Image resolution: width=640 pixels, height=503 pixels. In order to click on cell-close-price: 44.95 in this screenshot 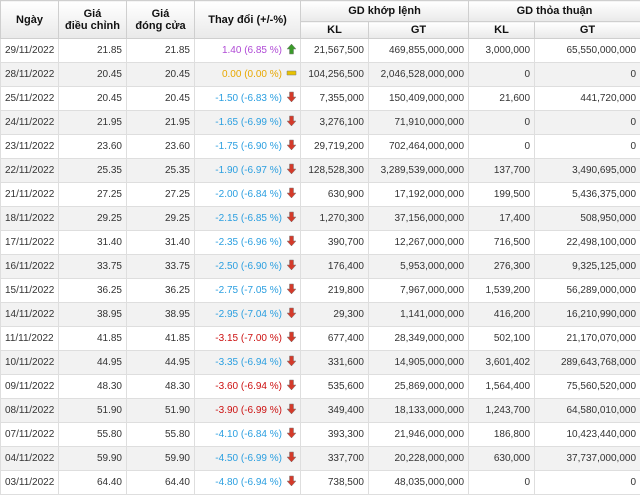, I will do `click(160, 362)`.